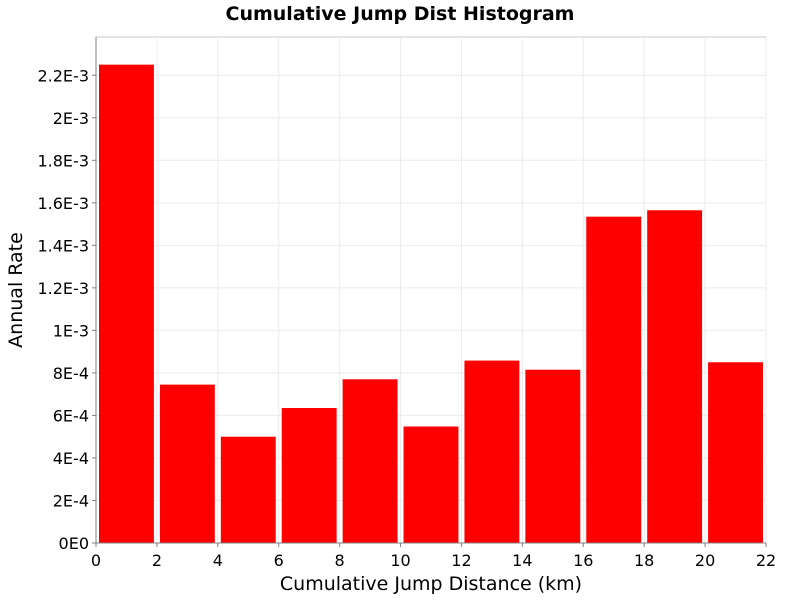 The image size is (800, 600). What do you see at coordinates (71, 500) in the screenshot?
I see `y-tick-label: 2E-4` at bounding box center [71, 500].